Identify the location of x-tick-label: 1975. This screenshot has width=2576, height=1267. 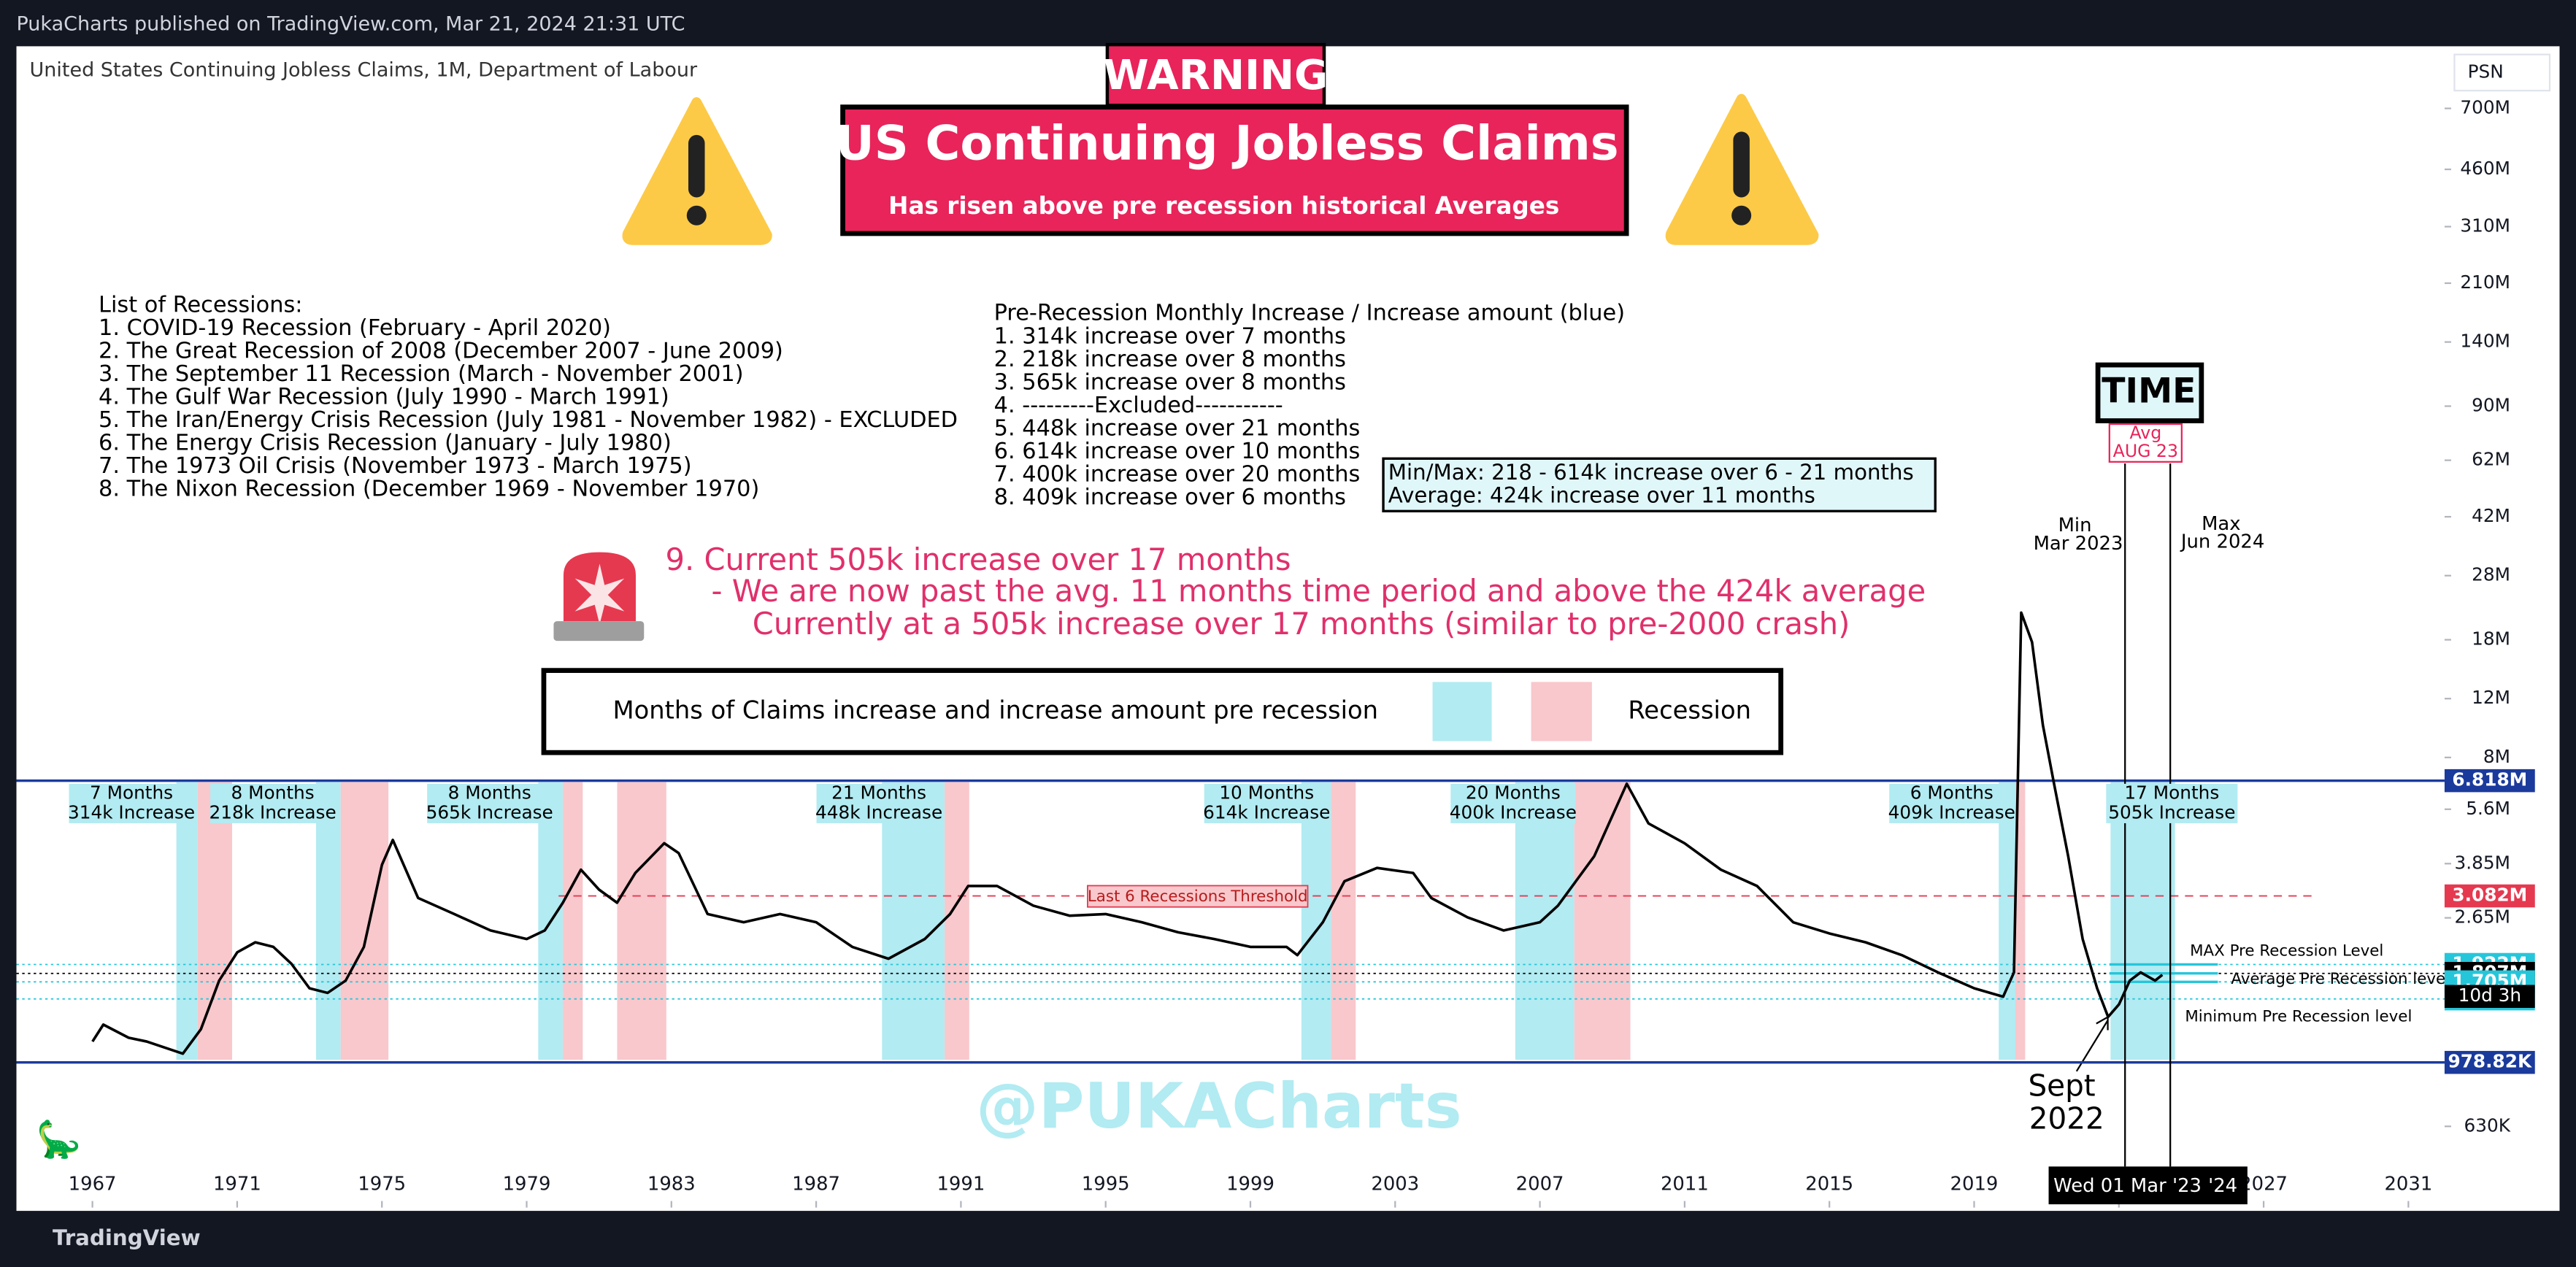
(382, 1184).